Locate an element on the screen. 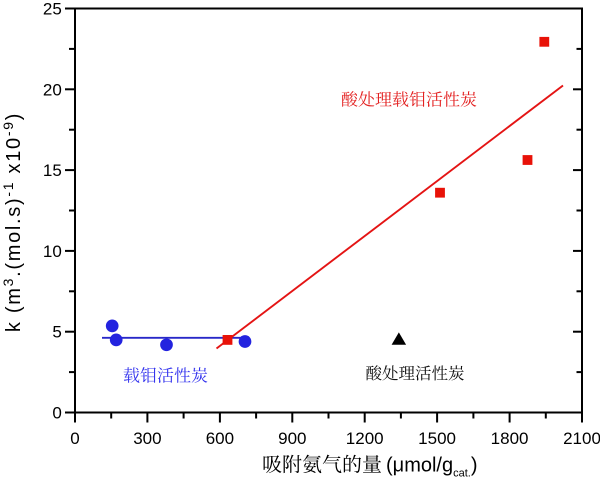  svg-text: 2100 is located at coordinates (581, 438).